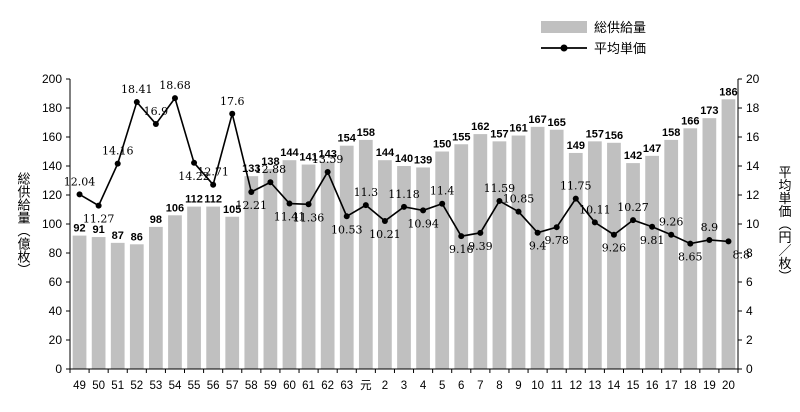 The height and width of the screenshot is (412, 800). Describe the element at coordinates (194, 386) in the screenshot. I see `x-tick-label: 55` at that location.